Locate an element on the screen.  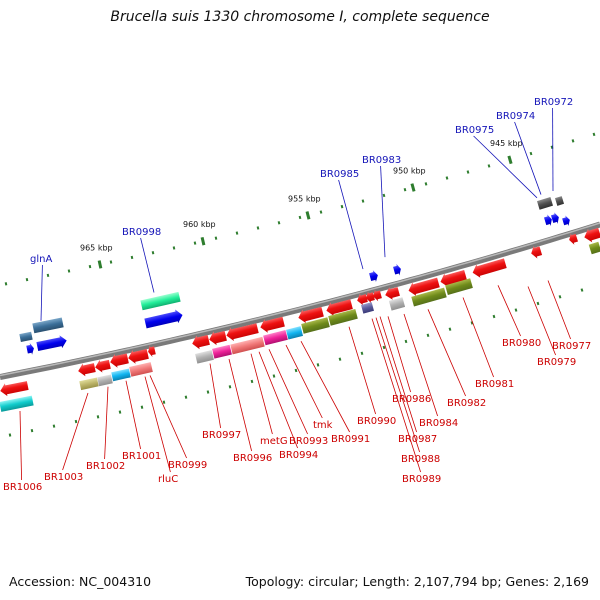
gene-label-bottom: rluC is located at coordinates (168, 479).